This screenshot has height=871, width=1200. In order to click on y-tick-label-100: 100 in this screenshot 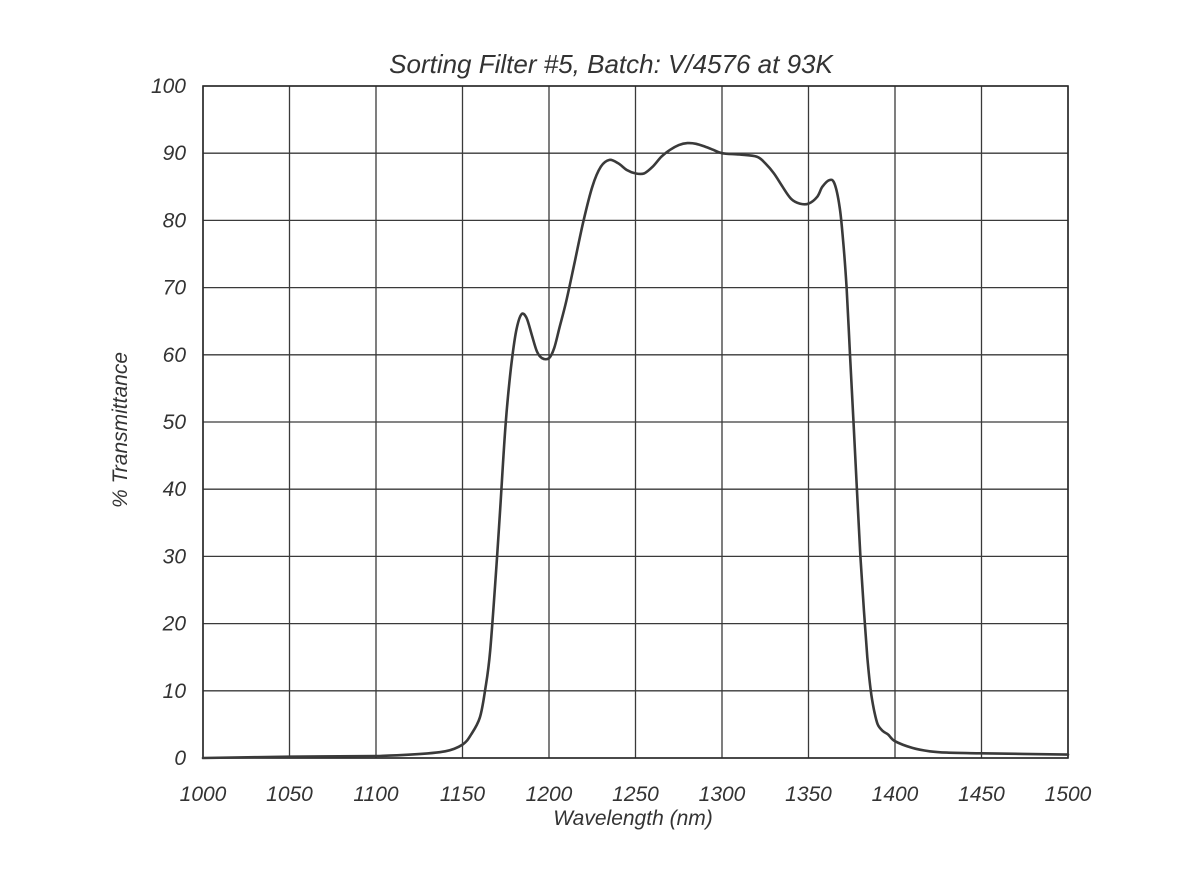, I will do `click(168, 86)`.